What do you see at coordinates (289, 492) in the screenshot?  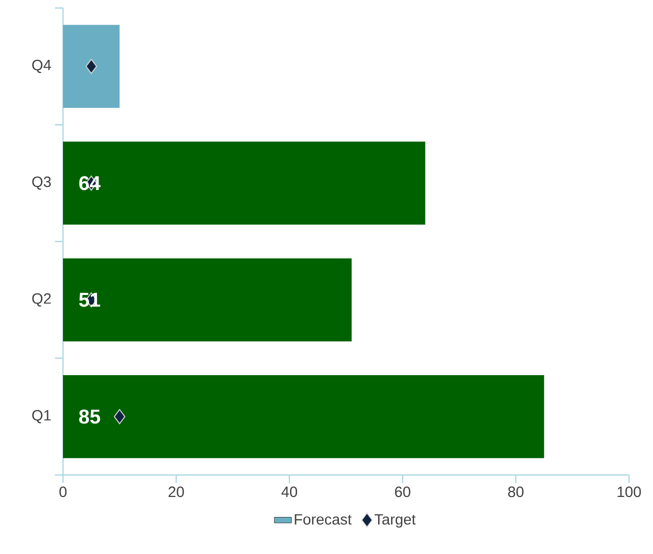 I see `x-tick-label: 40` at bounding box center [289, 492].